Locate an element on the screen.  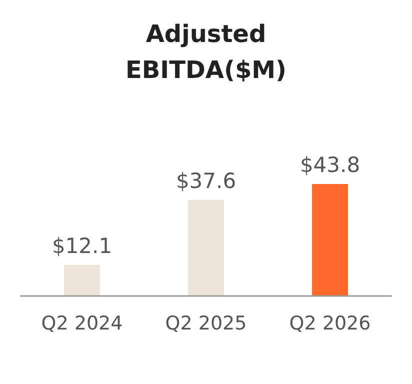
data-label: $12.1 is located at coordinates (82, 246).